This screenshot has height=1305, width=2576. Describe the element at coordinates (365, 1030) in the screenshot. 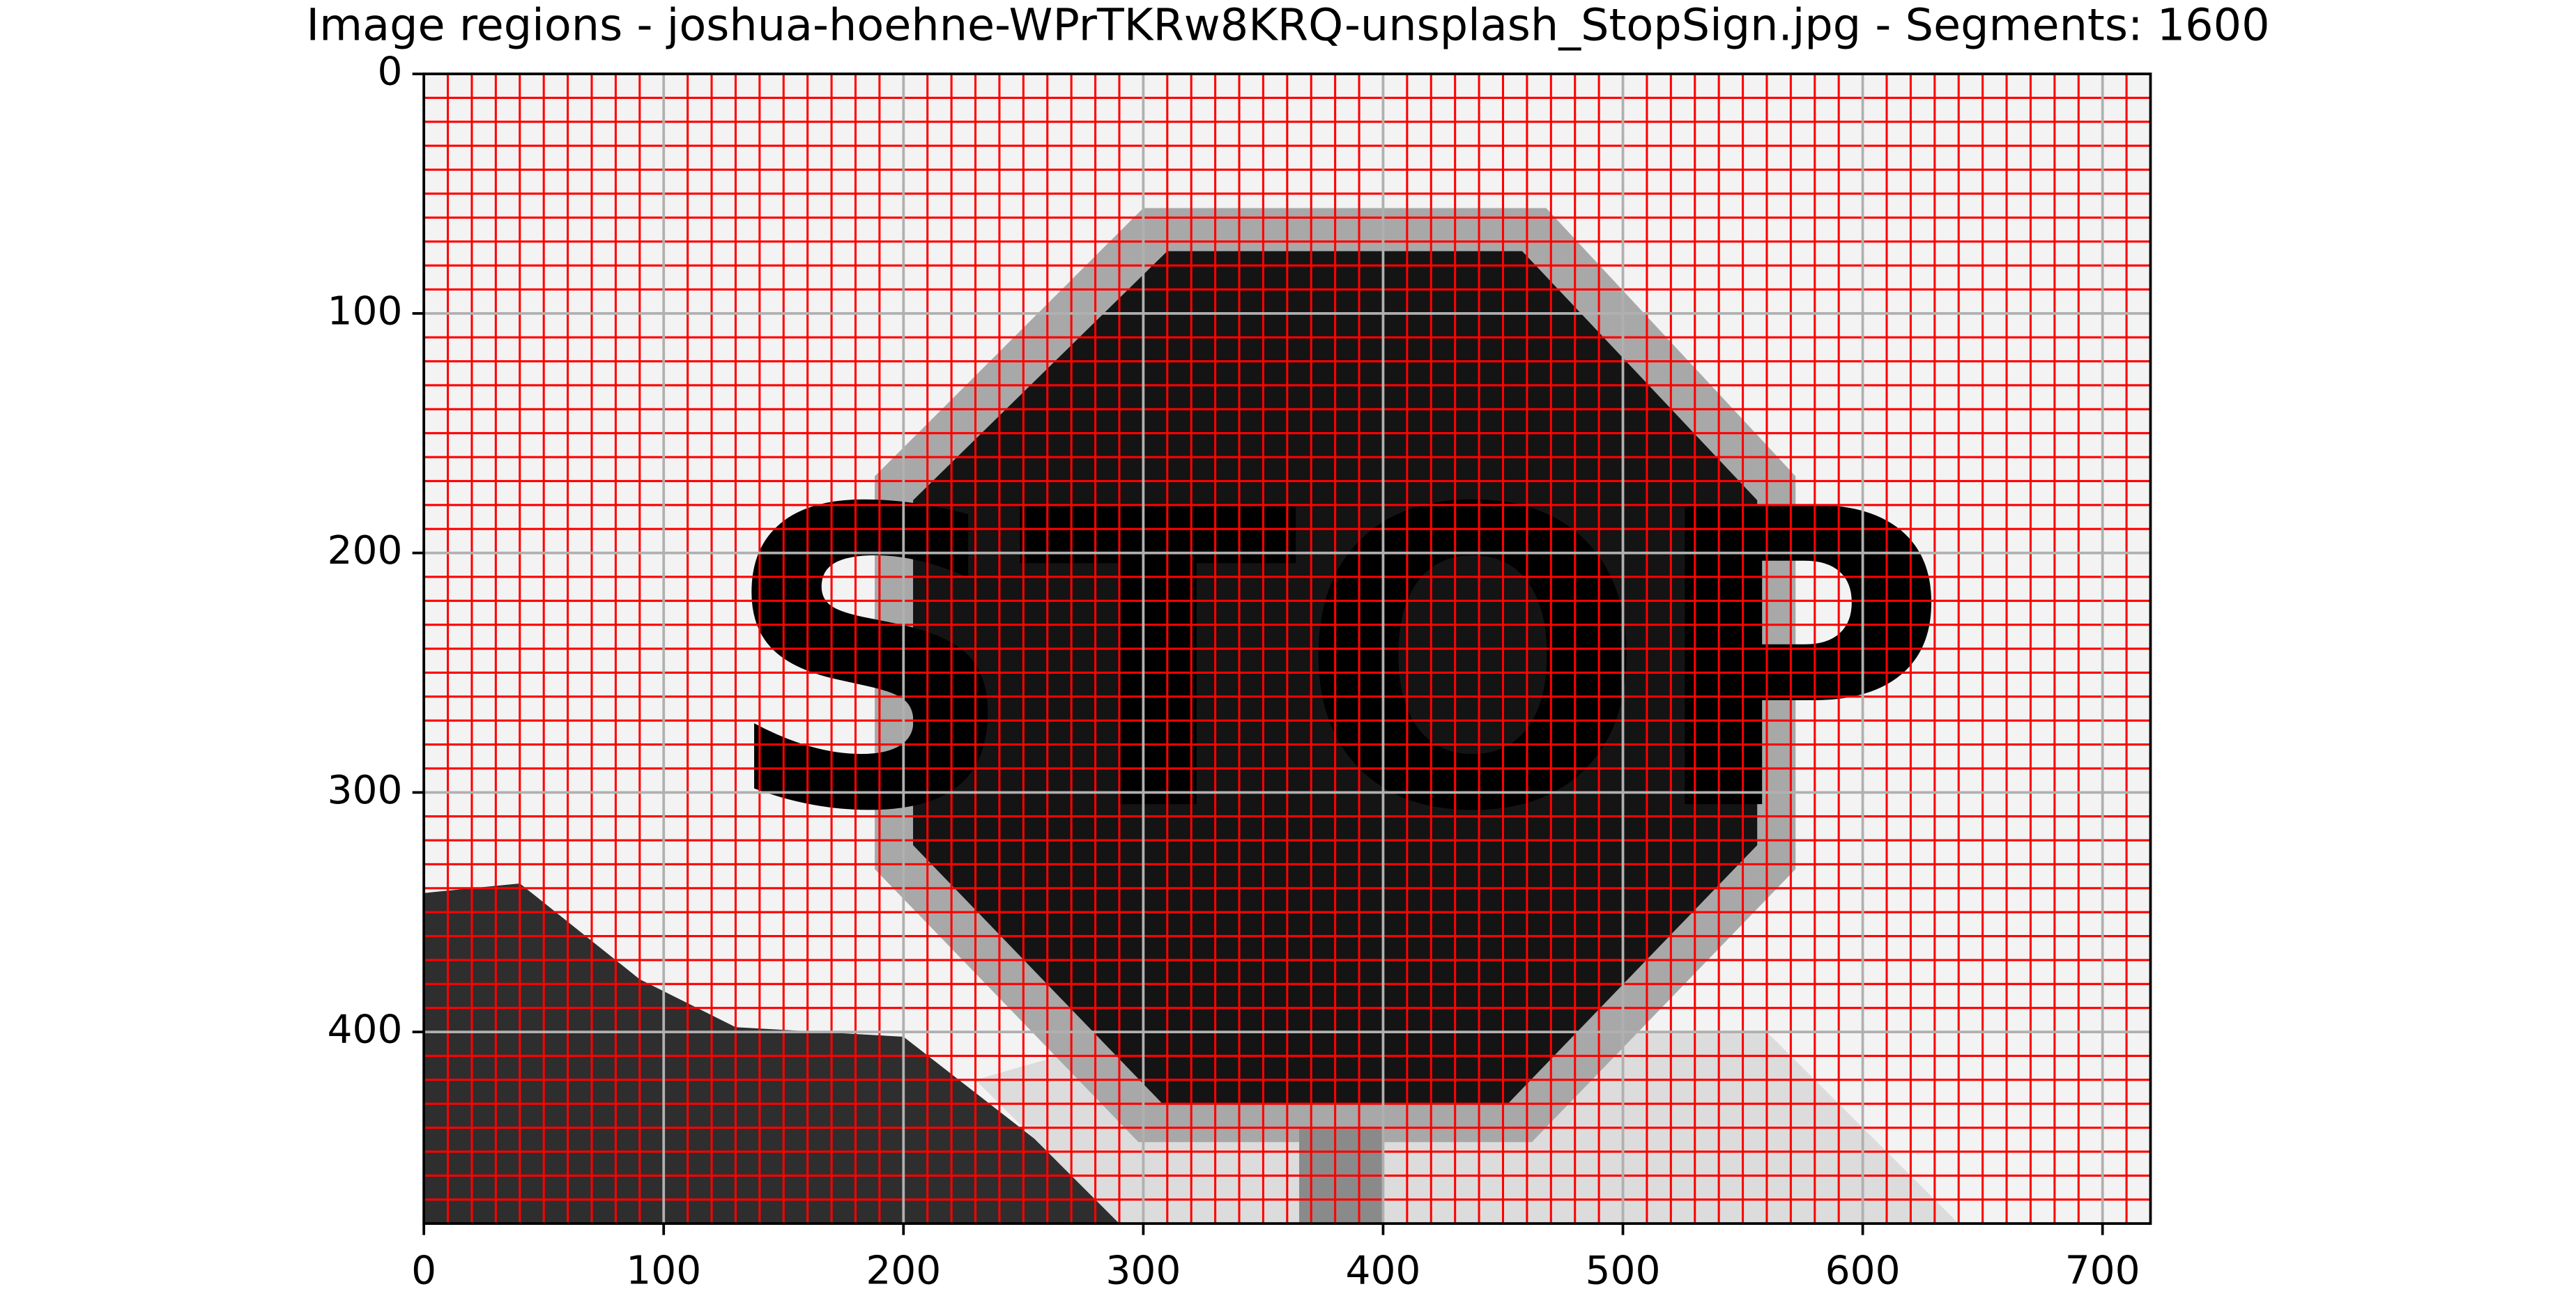

I see `y-tick-label: 400` at that location.